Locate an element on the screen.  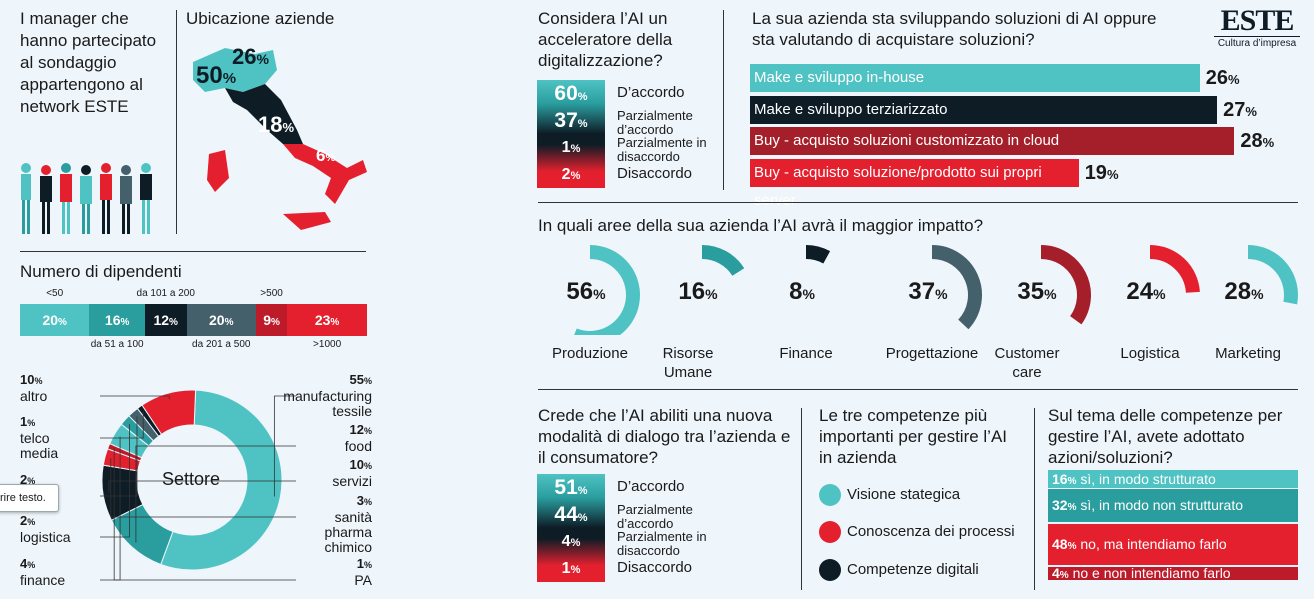
settore-category: pharma is located at coordinates (348, 532).